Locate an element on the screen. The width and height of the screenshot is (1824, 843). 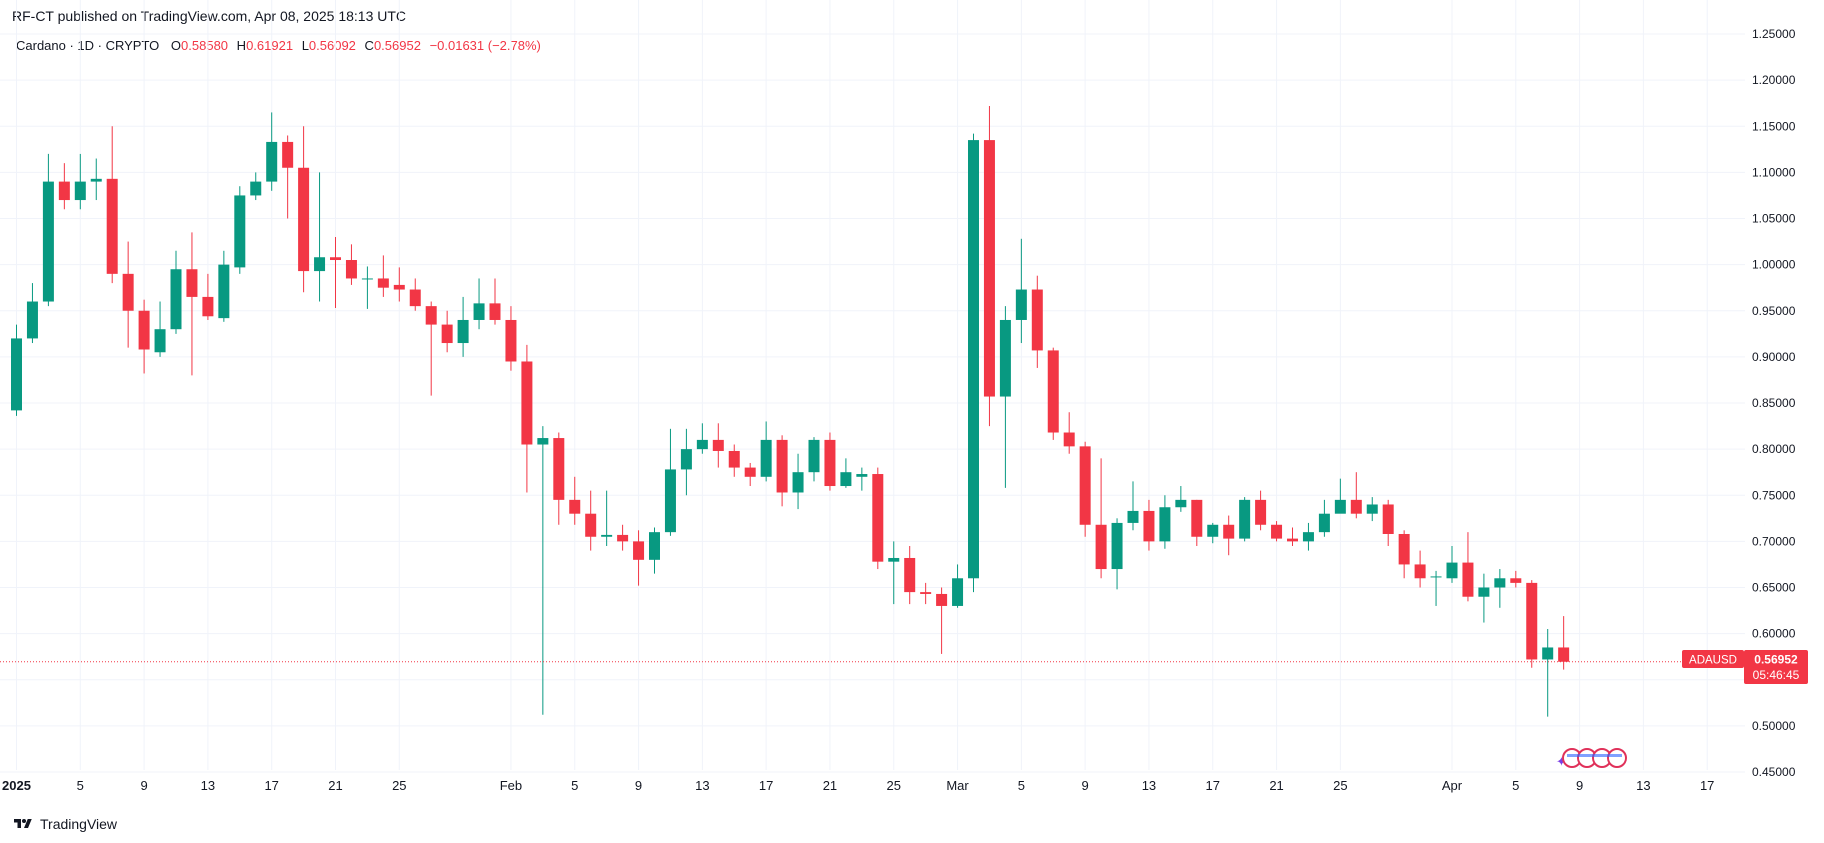
legend-change: −0.01631 (−2.78%) is located at coordinates (485, 45).